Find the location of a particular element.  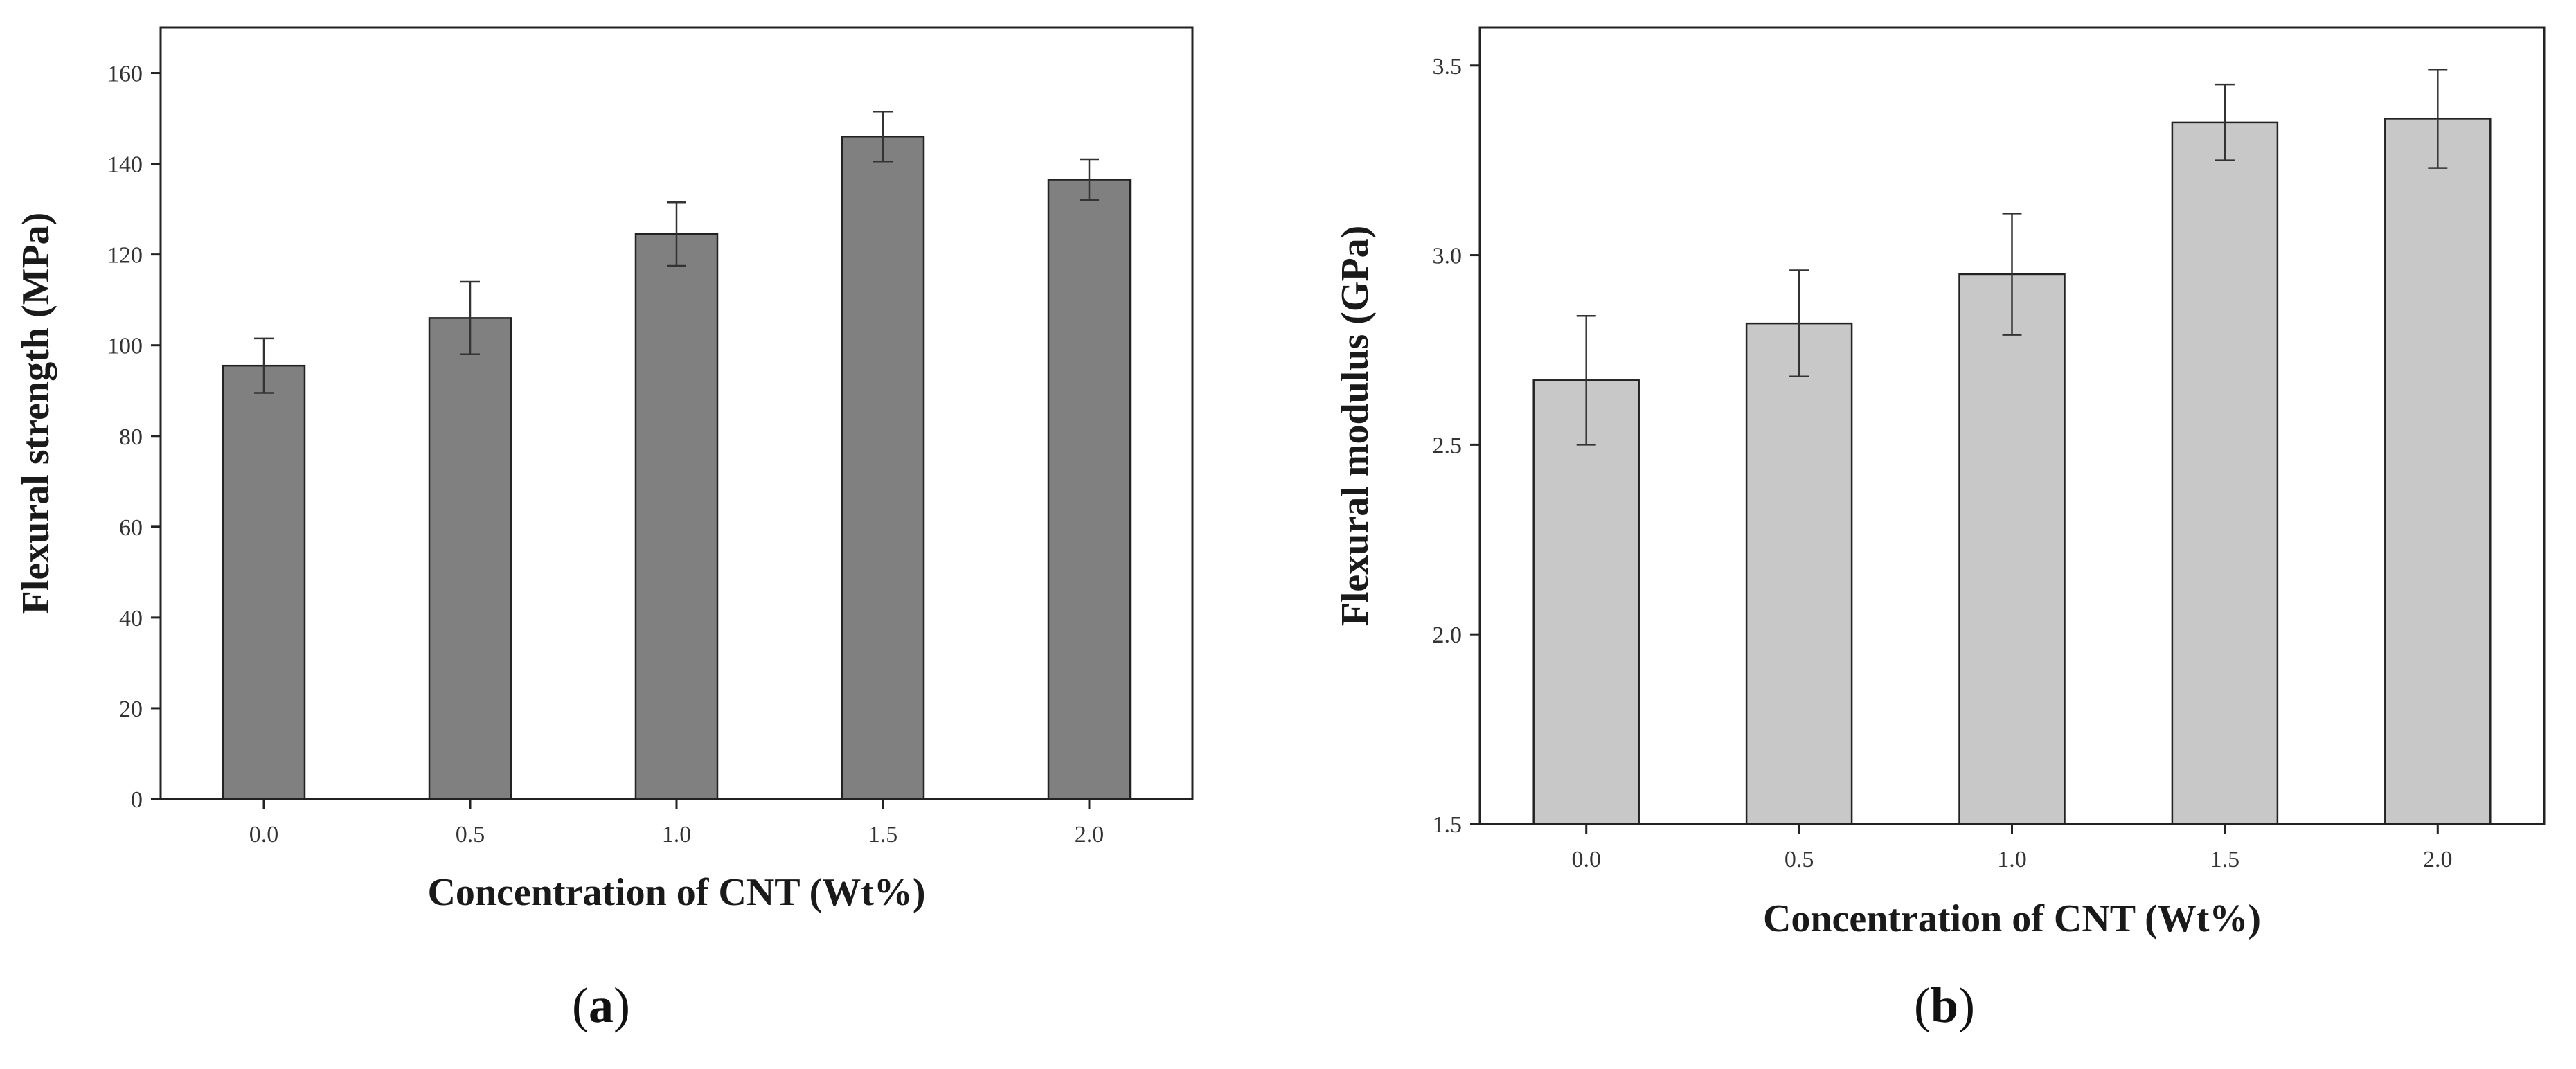

y-tick-label: 0 is located at coordinates (137, 800).